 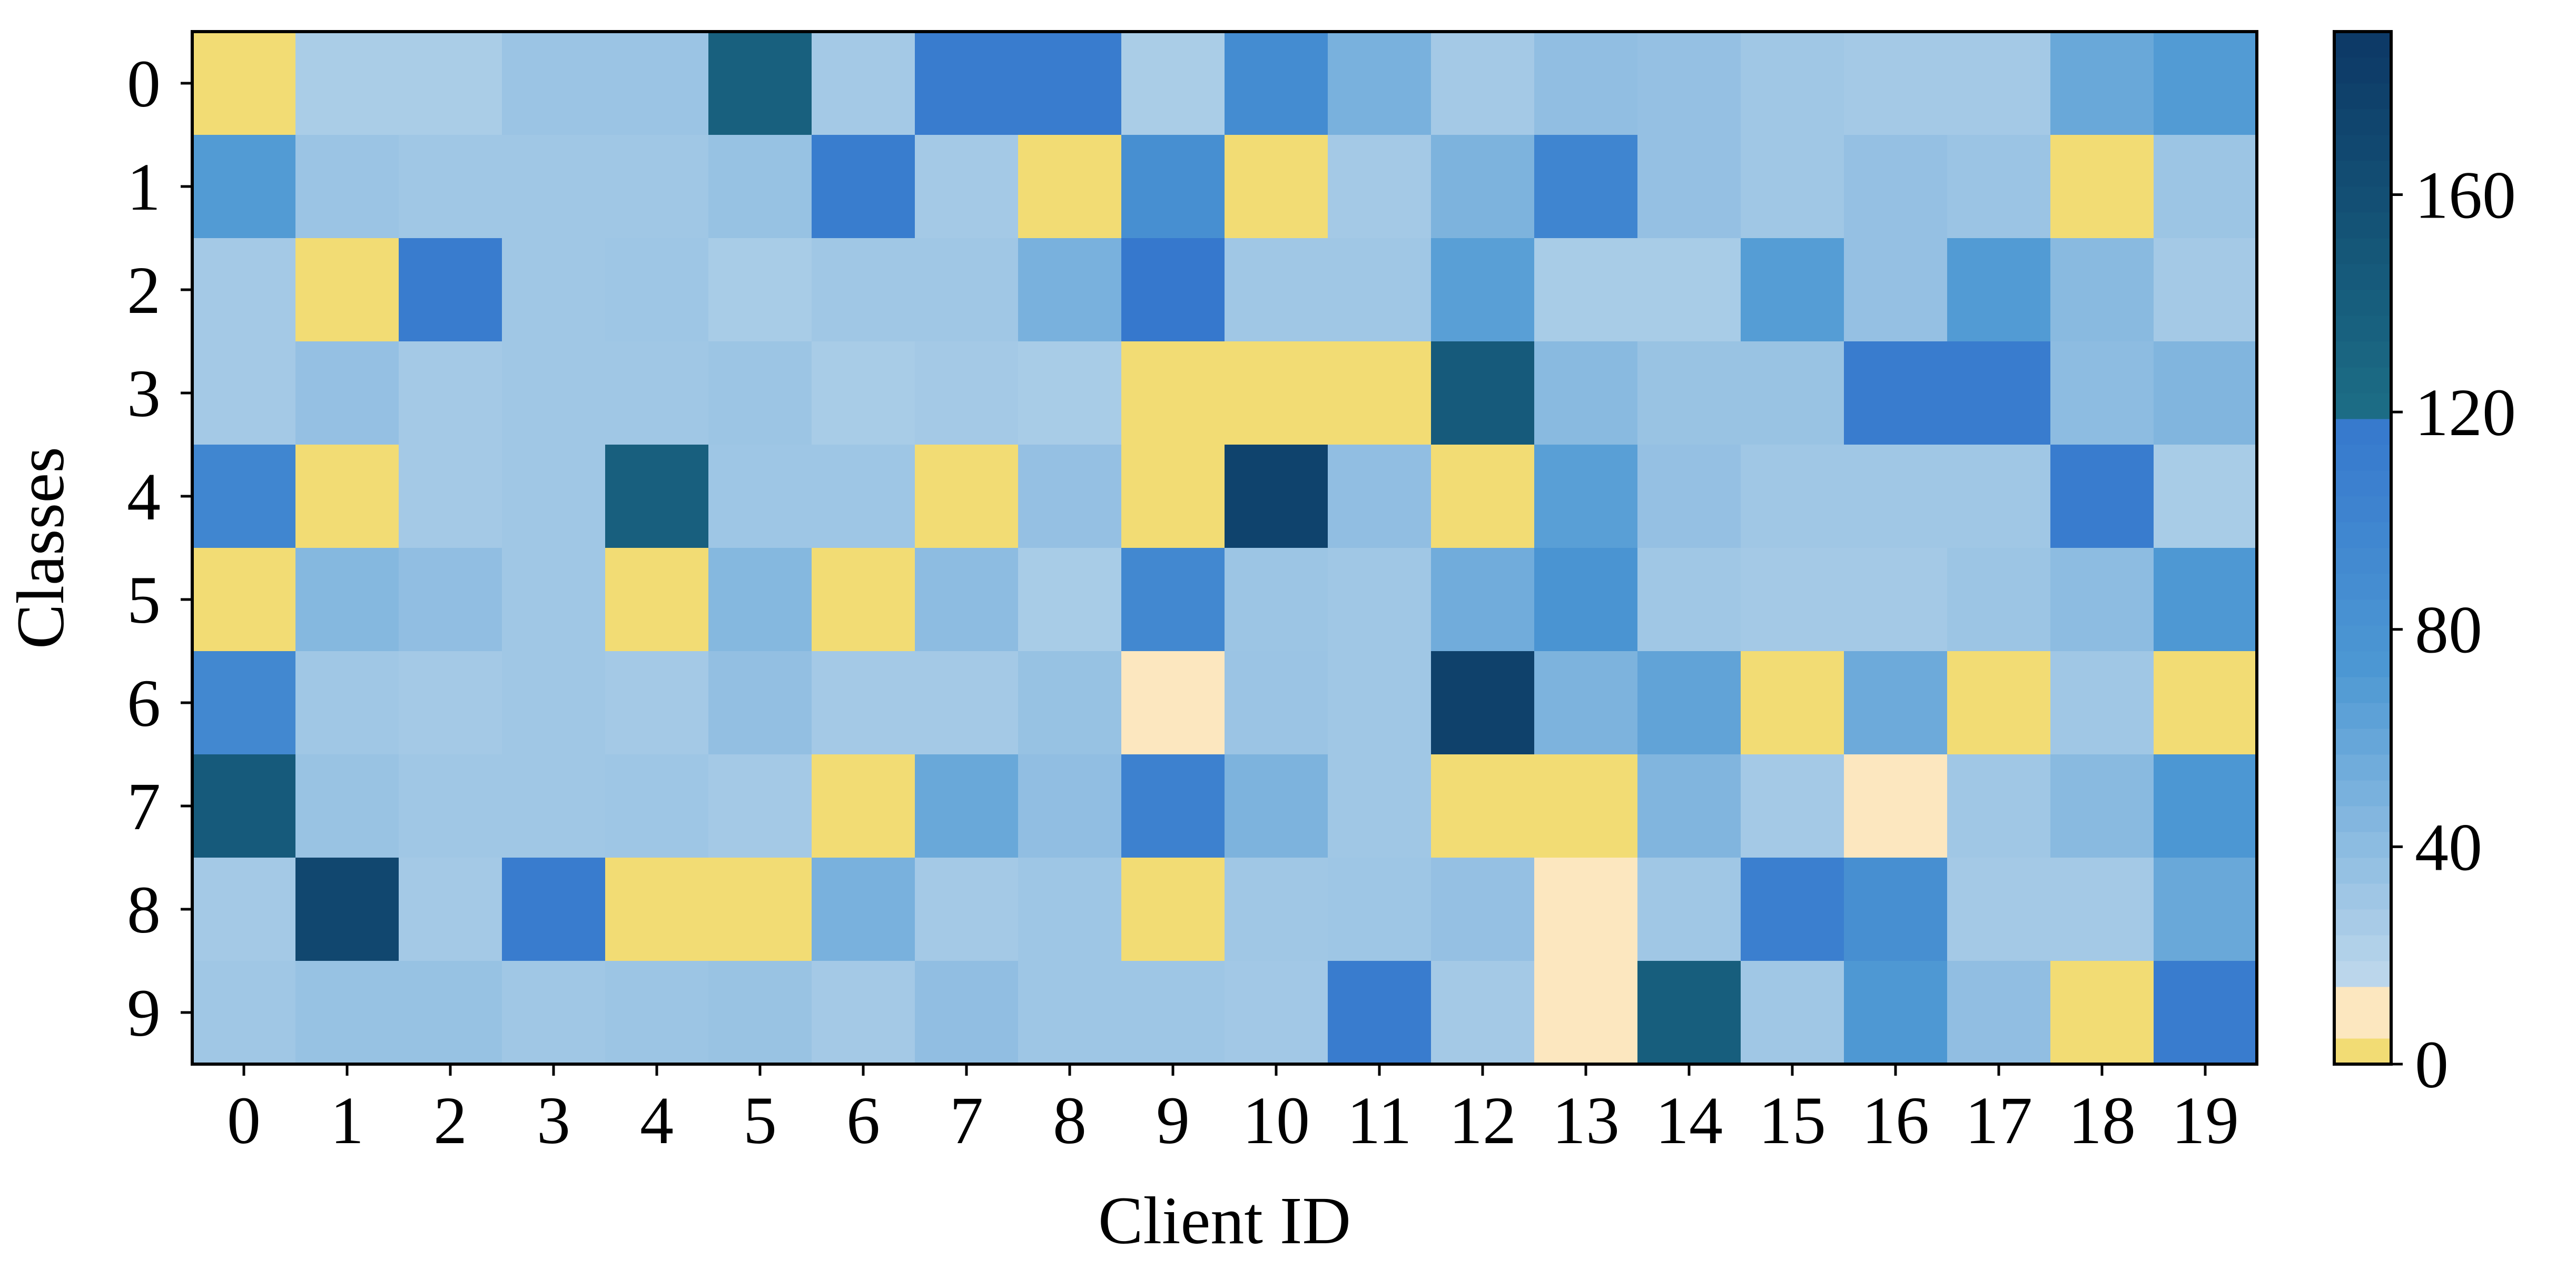 What do you see at coordinates (1689, 1120) in the screenshot?
I see `x-tick-label: 14` at bounding box center [1689, 1120].